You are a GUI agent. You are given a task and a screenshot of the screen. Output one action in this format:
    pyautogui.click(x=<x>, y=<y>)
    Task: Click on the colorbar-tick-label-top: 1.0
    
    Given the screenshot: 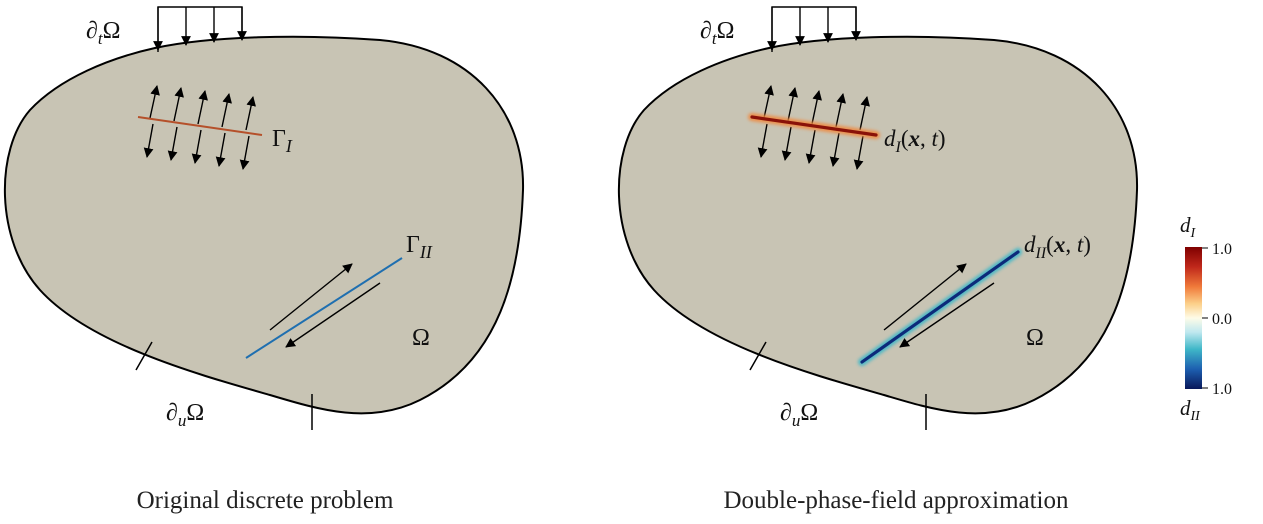 What is the action you would take?
    pyautogui.click(x=1222, y=249)
    